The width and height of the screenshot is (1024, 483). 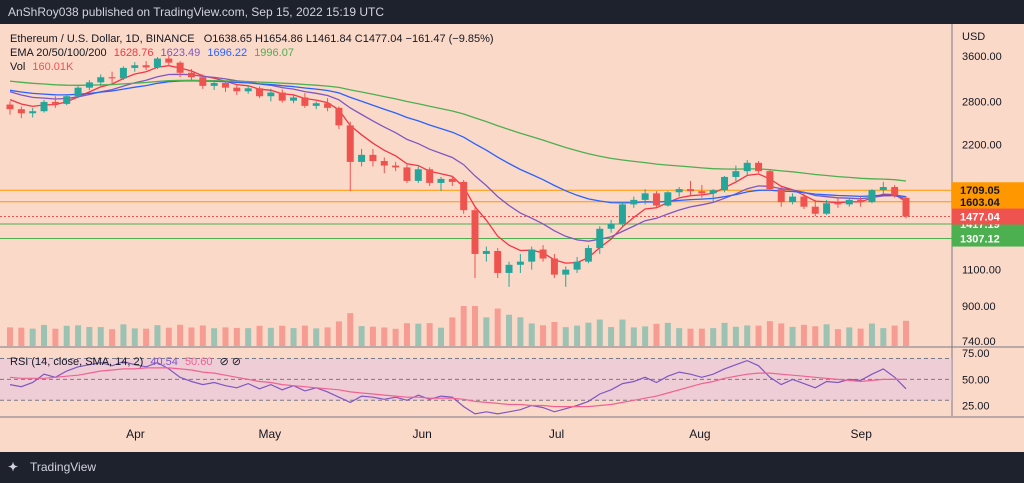 I want to click on level-badge-label: 1307.12, so click(x=980, y=240).